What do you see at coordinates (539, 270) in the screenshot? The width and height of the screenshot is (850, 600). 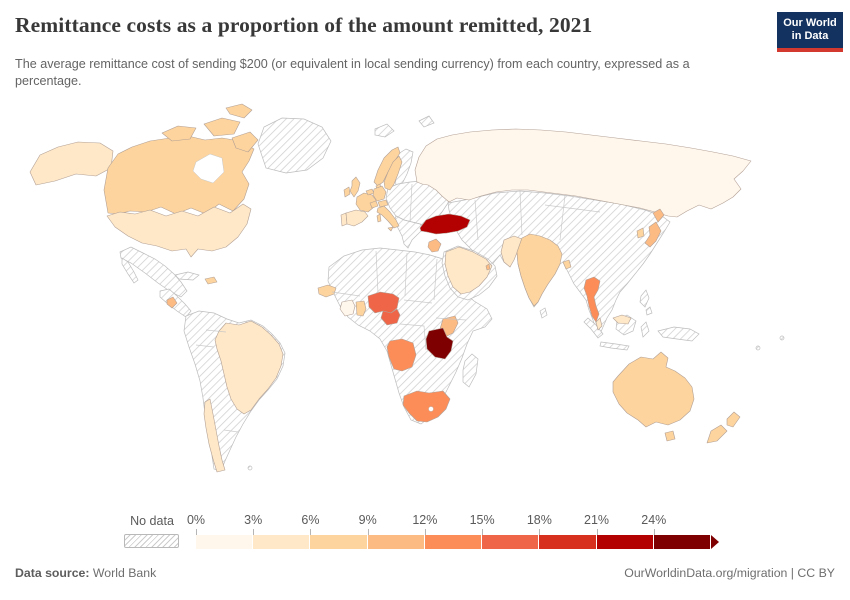 I see `country-india` at bounding box center [539, 270].